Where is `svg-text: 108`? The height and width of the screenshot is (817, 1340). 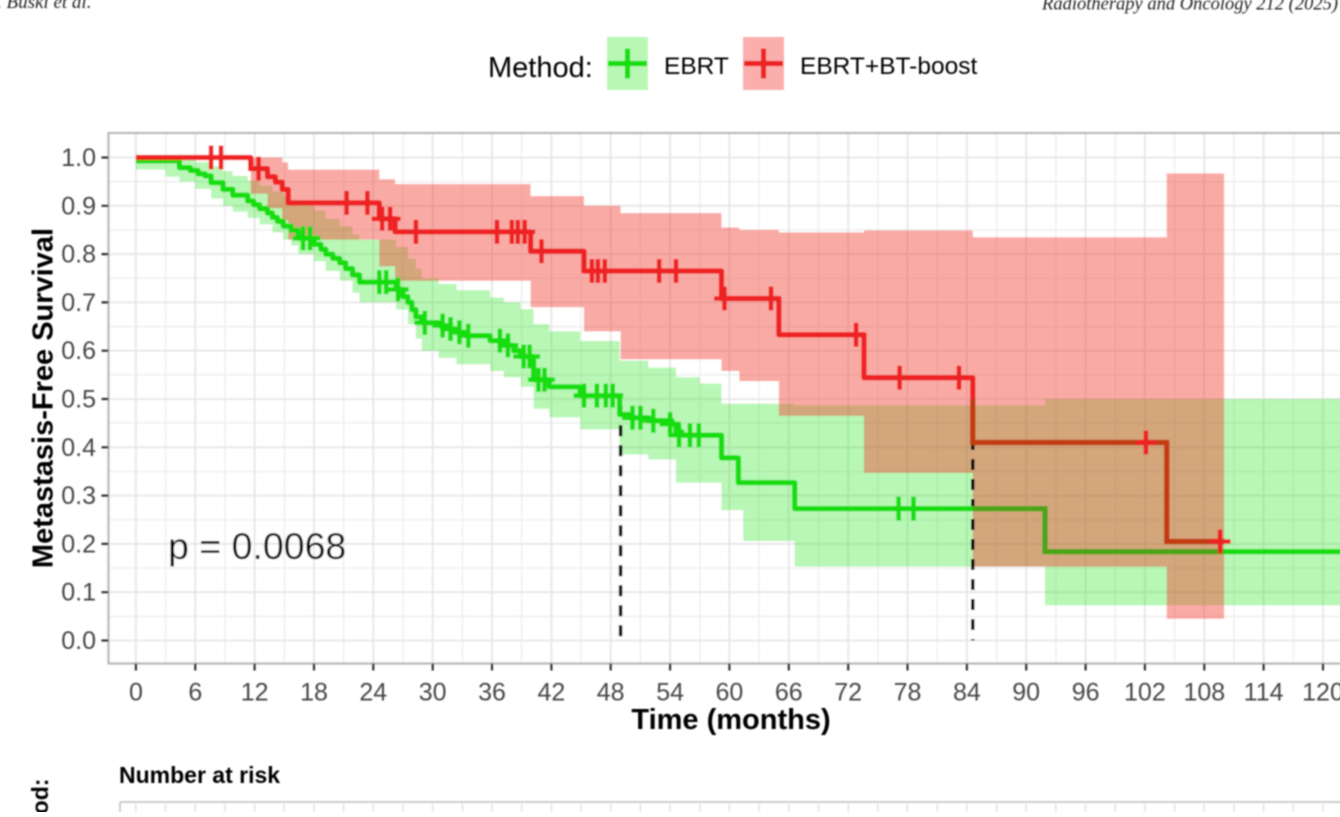 svg-text: 108 is located at coordinates (1204, 693).